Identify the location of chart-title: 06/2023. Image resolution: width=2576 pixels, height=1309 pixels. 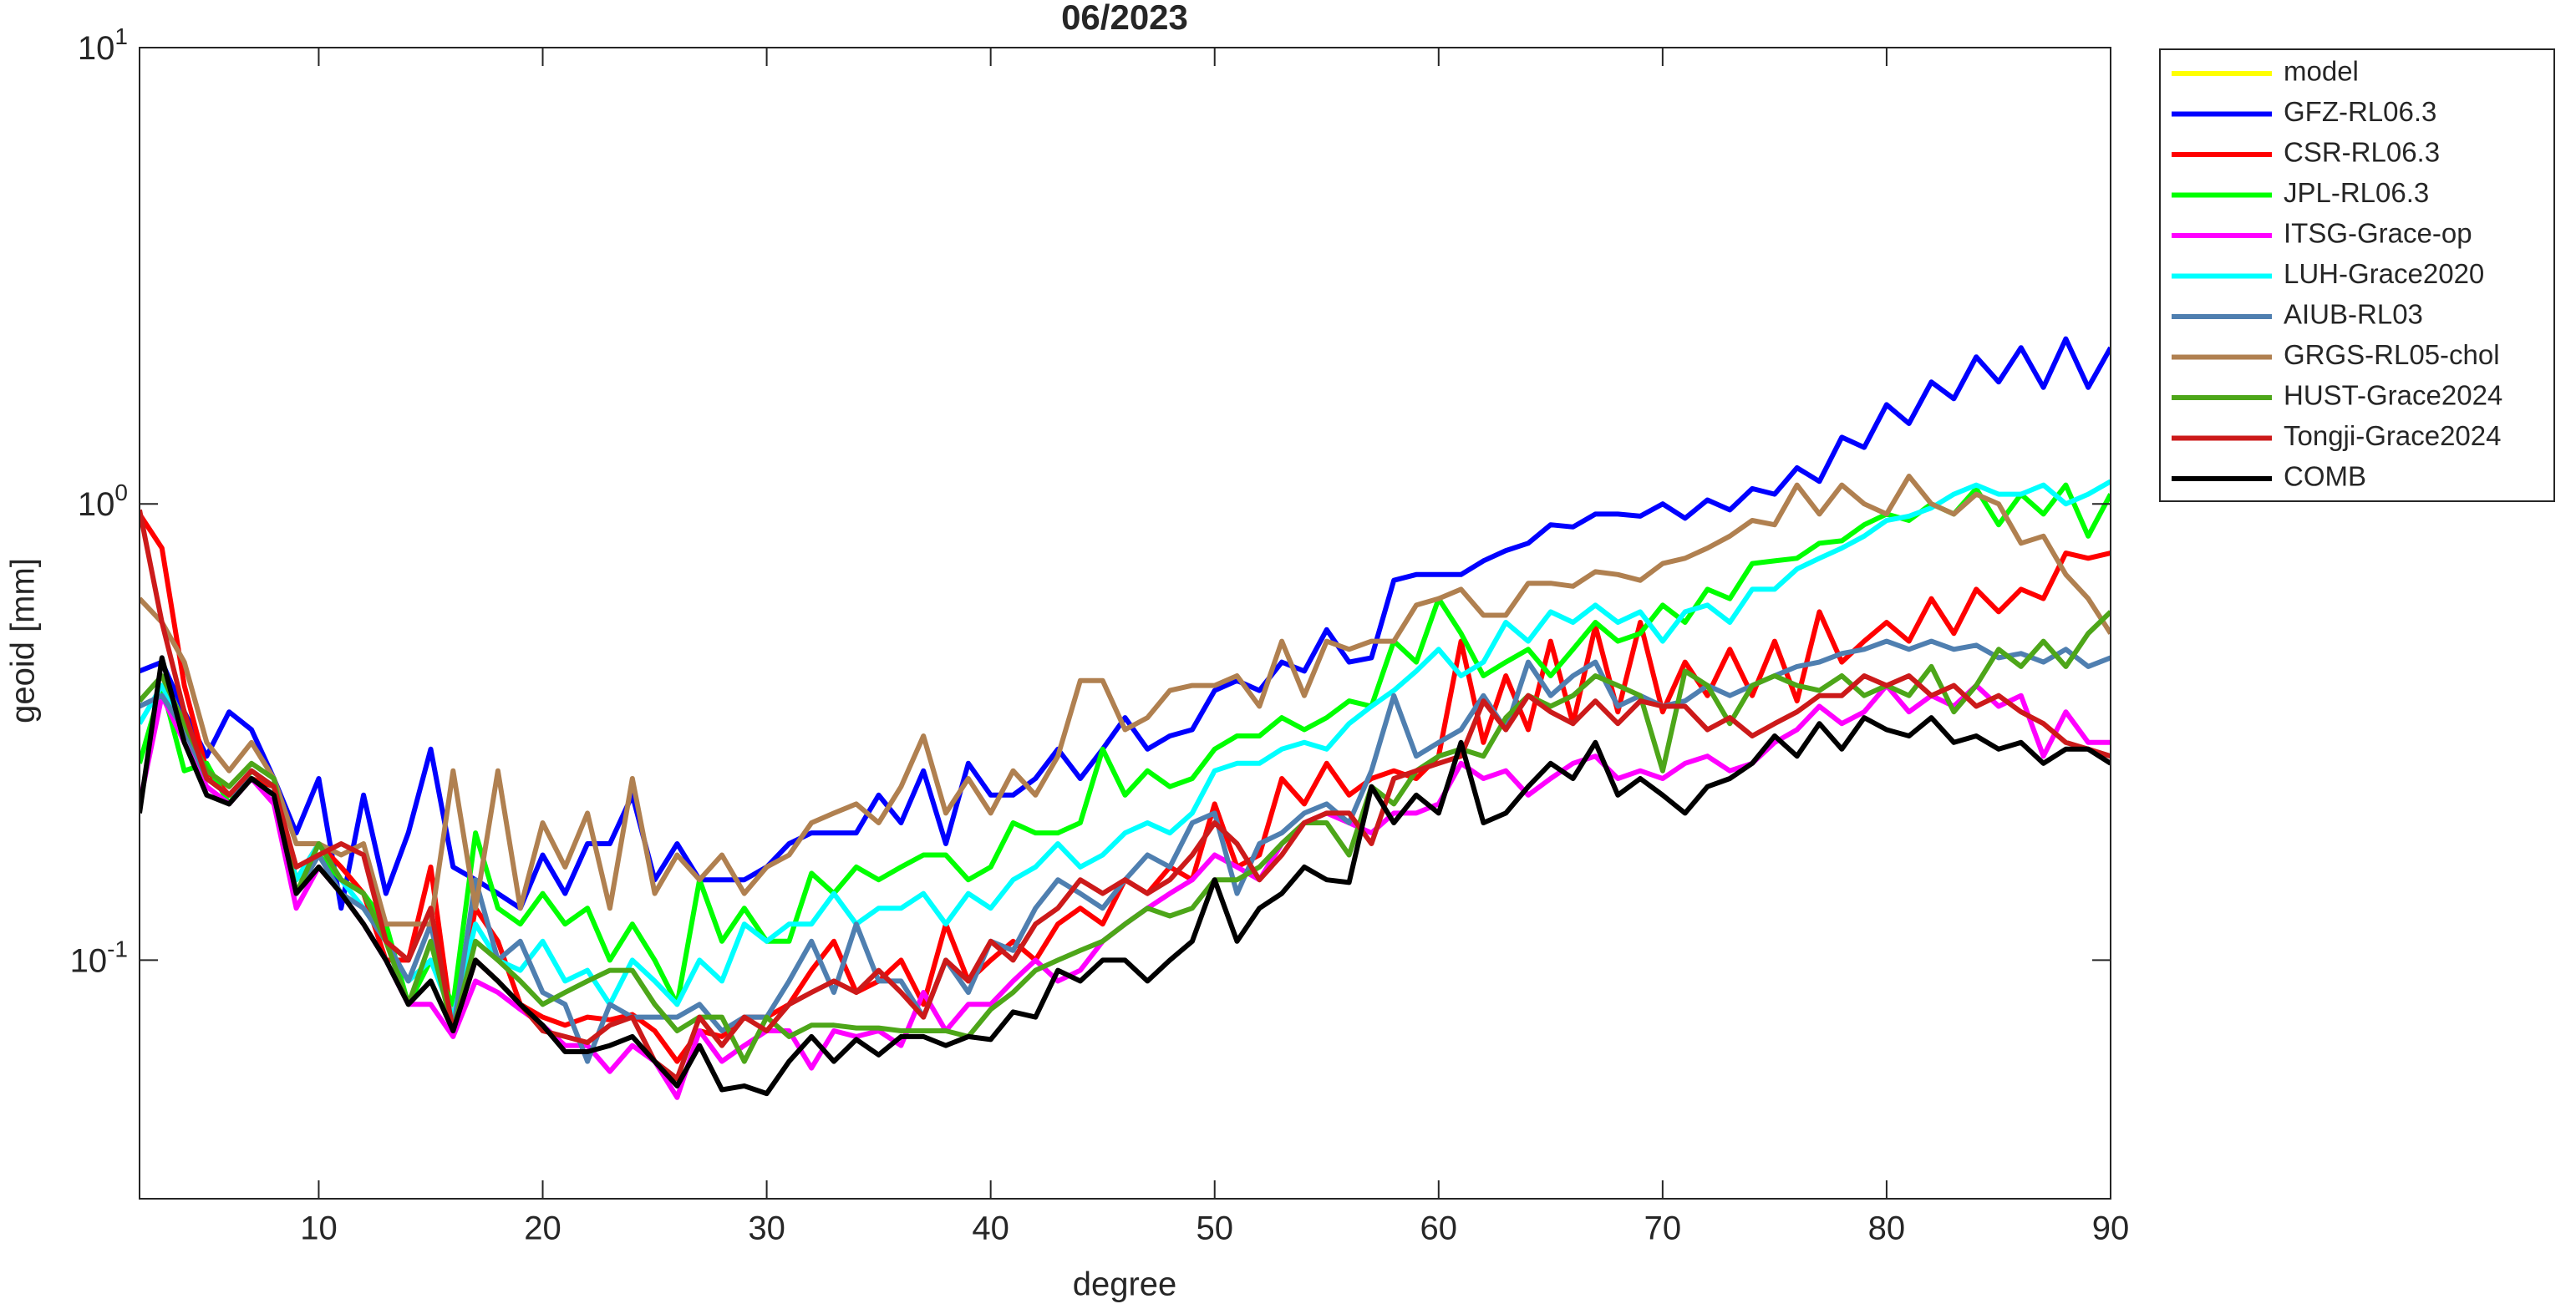
(1124, 18).